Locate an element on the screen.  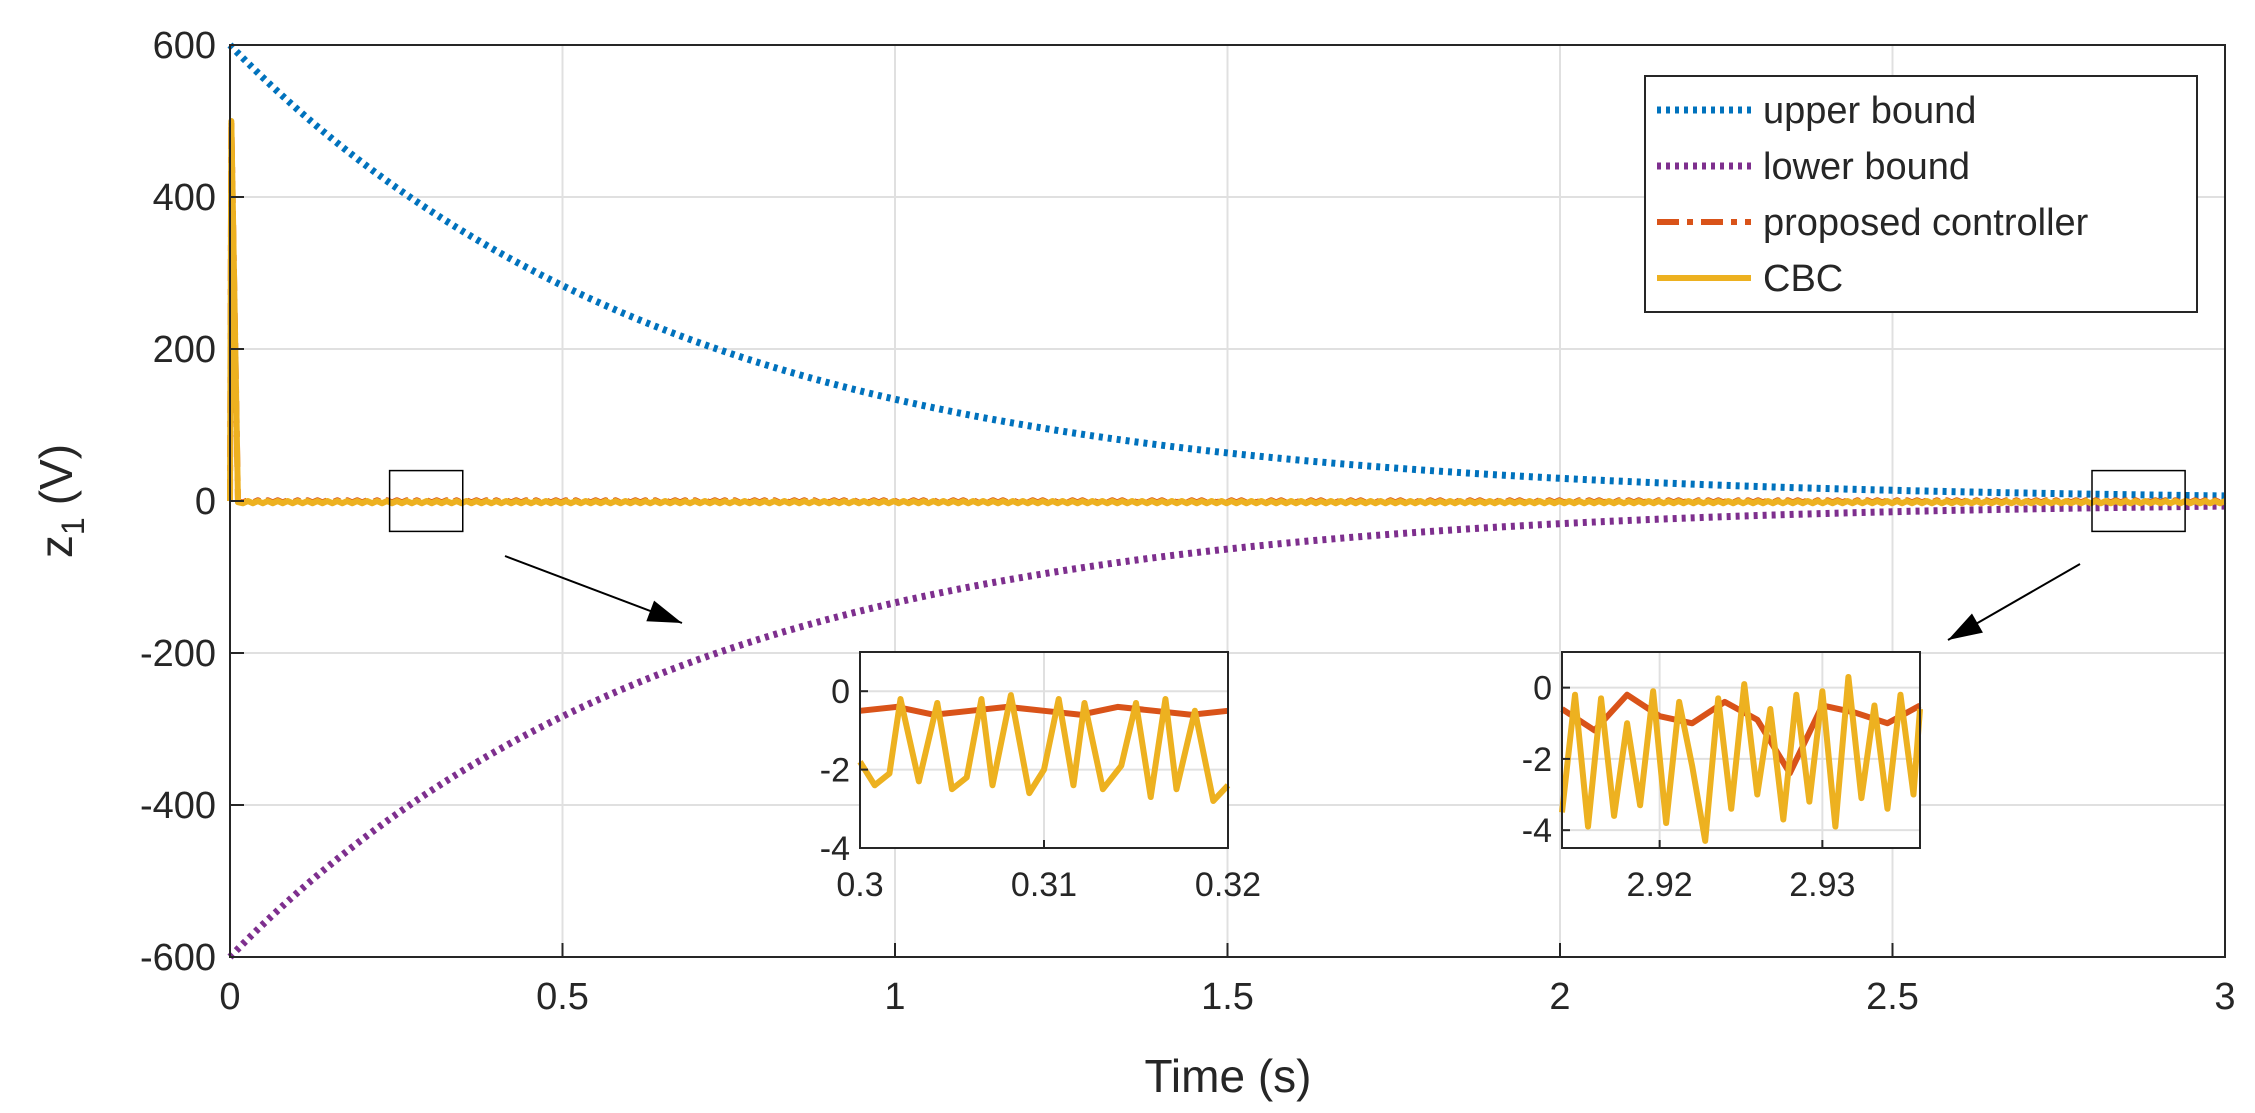
zoom-arrowhead-zoom-right is located at coordinates (1965, 626).